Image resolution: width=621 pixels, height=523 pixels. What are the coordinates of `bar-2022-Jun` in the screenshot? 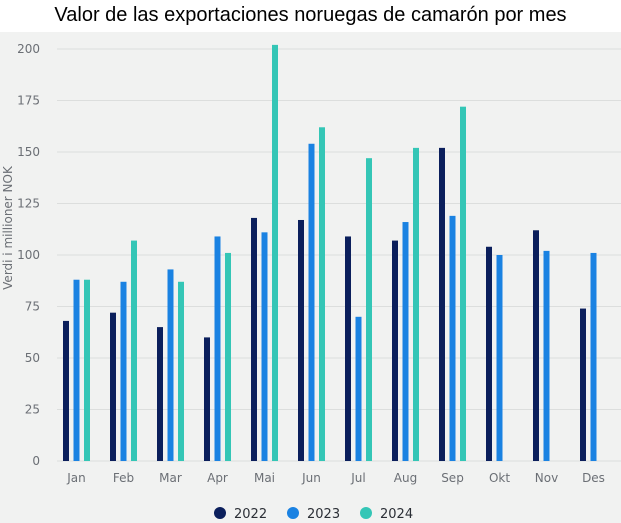 It's located at (301, 340).